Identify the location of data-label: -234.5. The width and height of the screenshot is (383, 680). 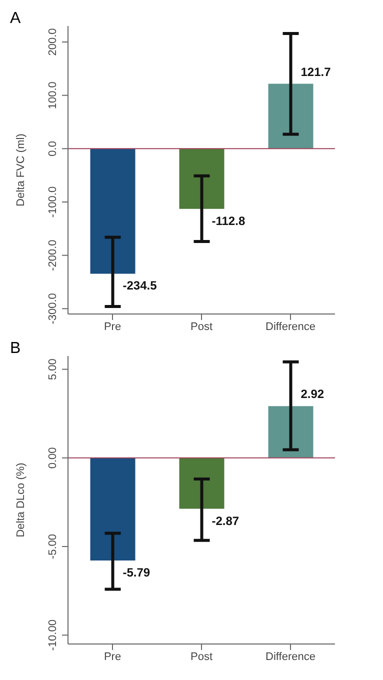
(140, 285).